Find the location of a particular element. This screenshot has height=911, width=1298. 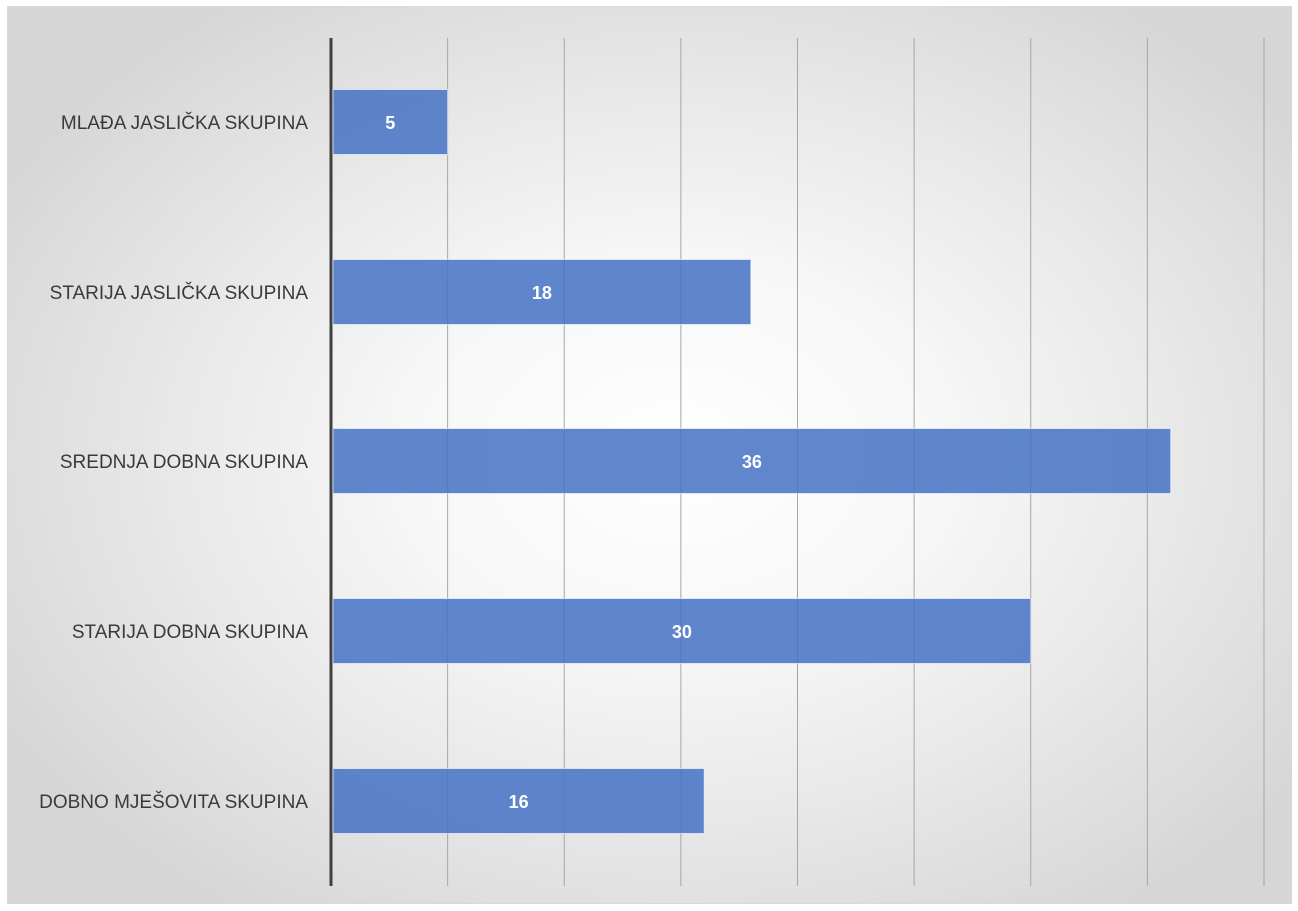

category-label: MLAĐA JASLIČKA SKUPINA is located at coordinates (184, 123).